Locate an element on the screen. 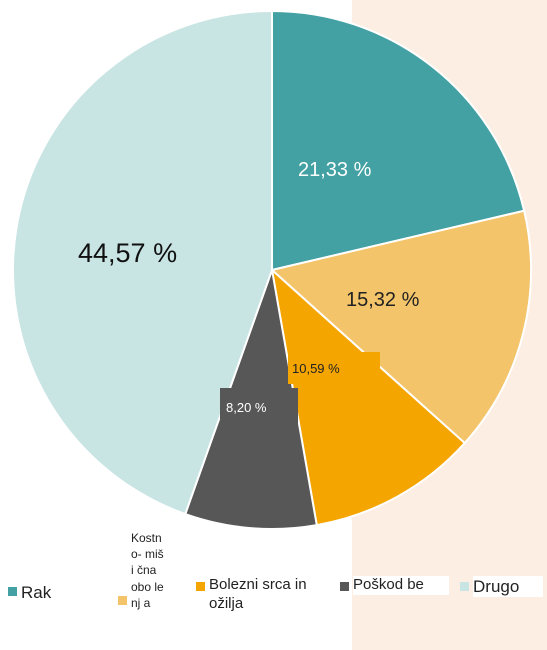 The height and width of the screenshot is (650, 547). legend-swatch-bolezni-srca-in-ozilja is located at coordinates (200, 586).